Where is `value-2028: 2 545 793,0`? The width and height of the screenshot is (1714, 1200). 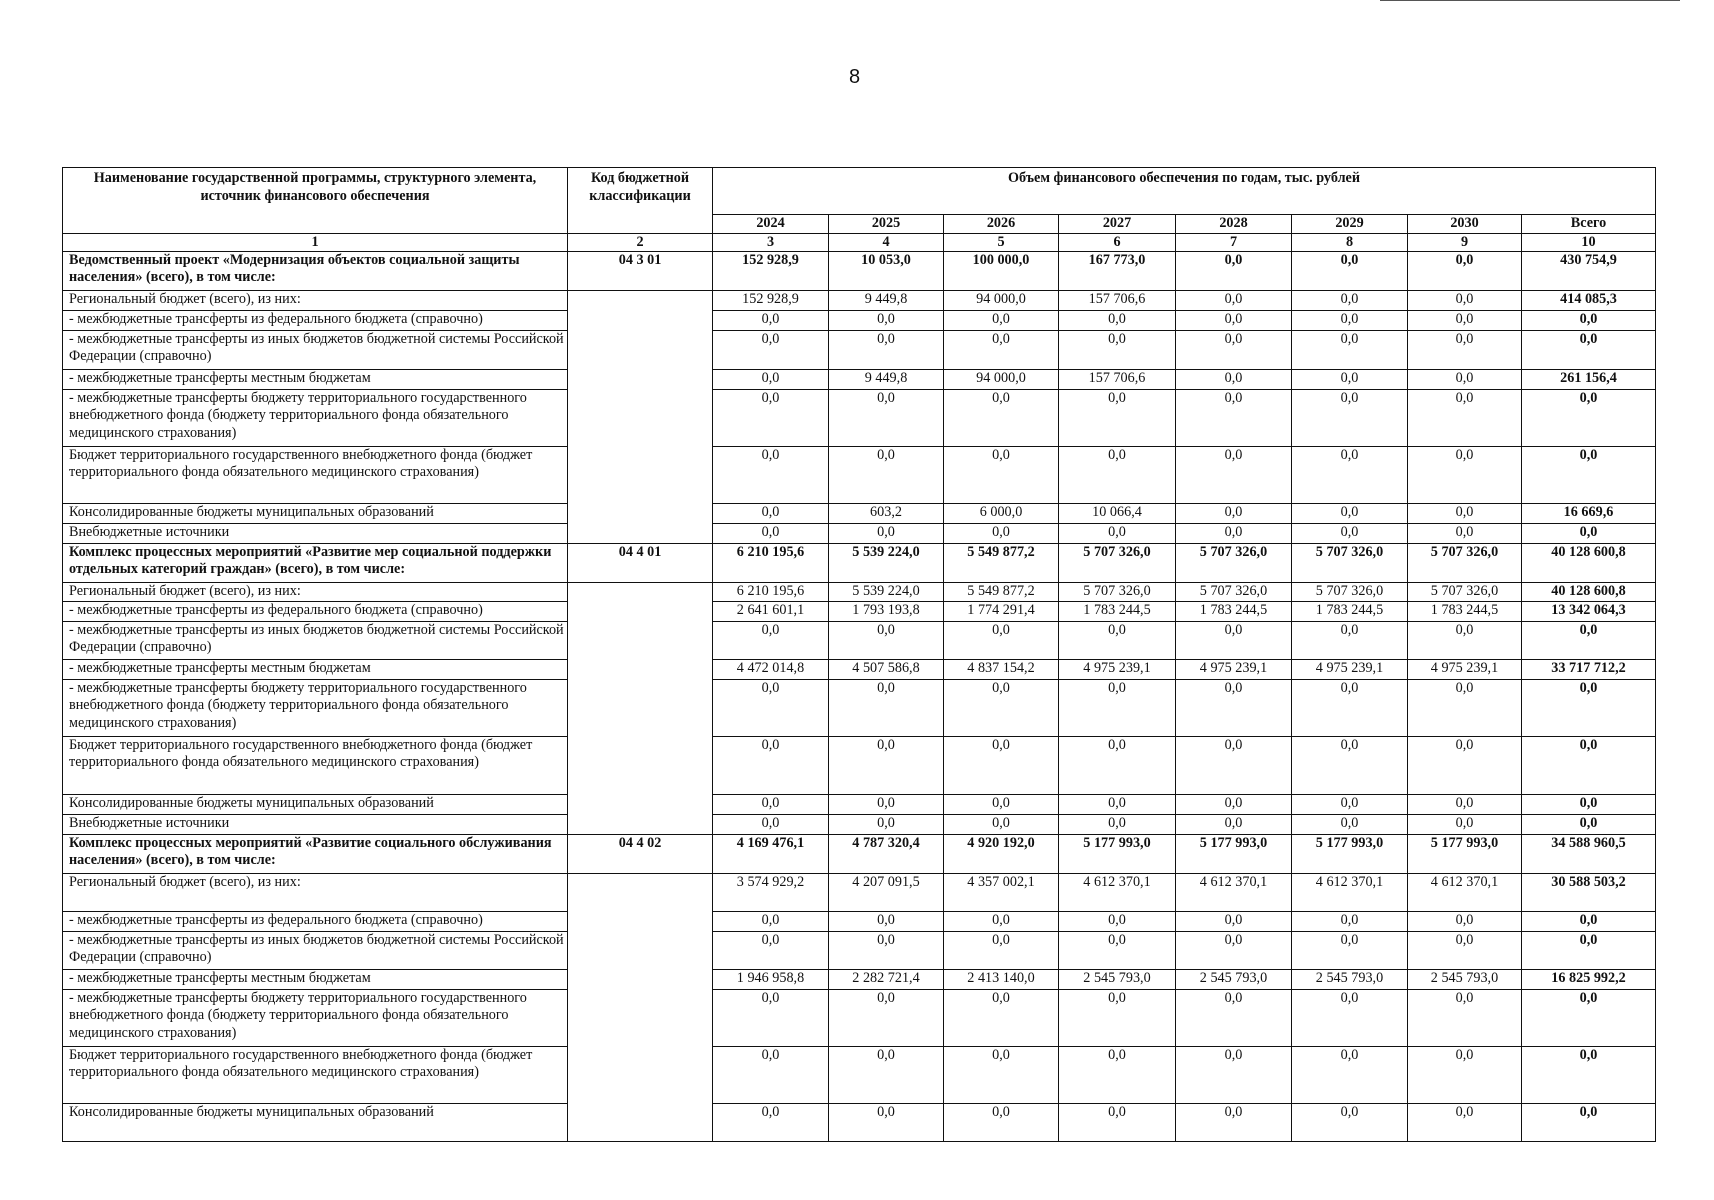 value-2028: 2 545 793,0 is located at coordinates (1233, 979).